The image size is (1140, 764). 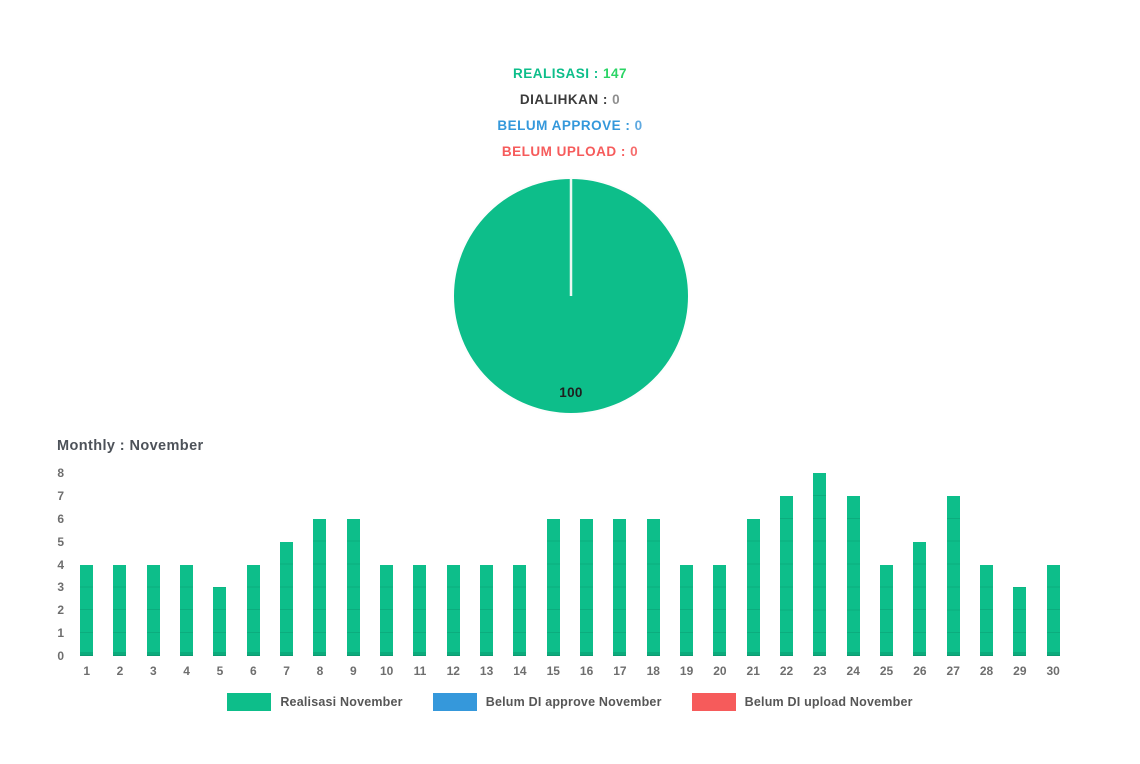 What do you see at coordinates (60, 541) in the screenshot?
I see `y-axis-tick-label: 5` at bounding box center [60, 541].